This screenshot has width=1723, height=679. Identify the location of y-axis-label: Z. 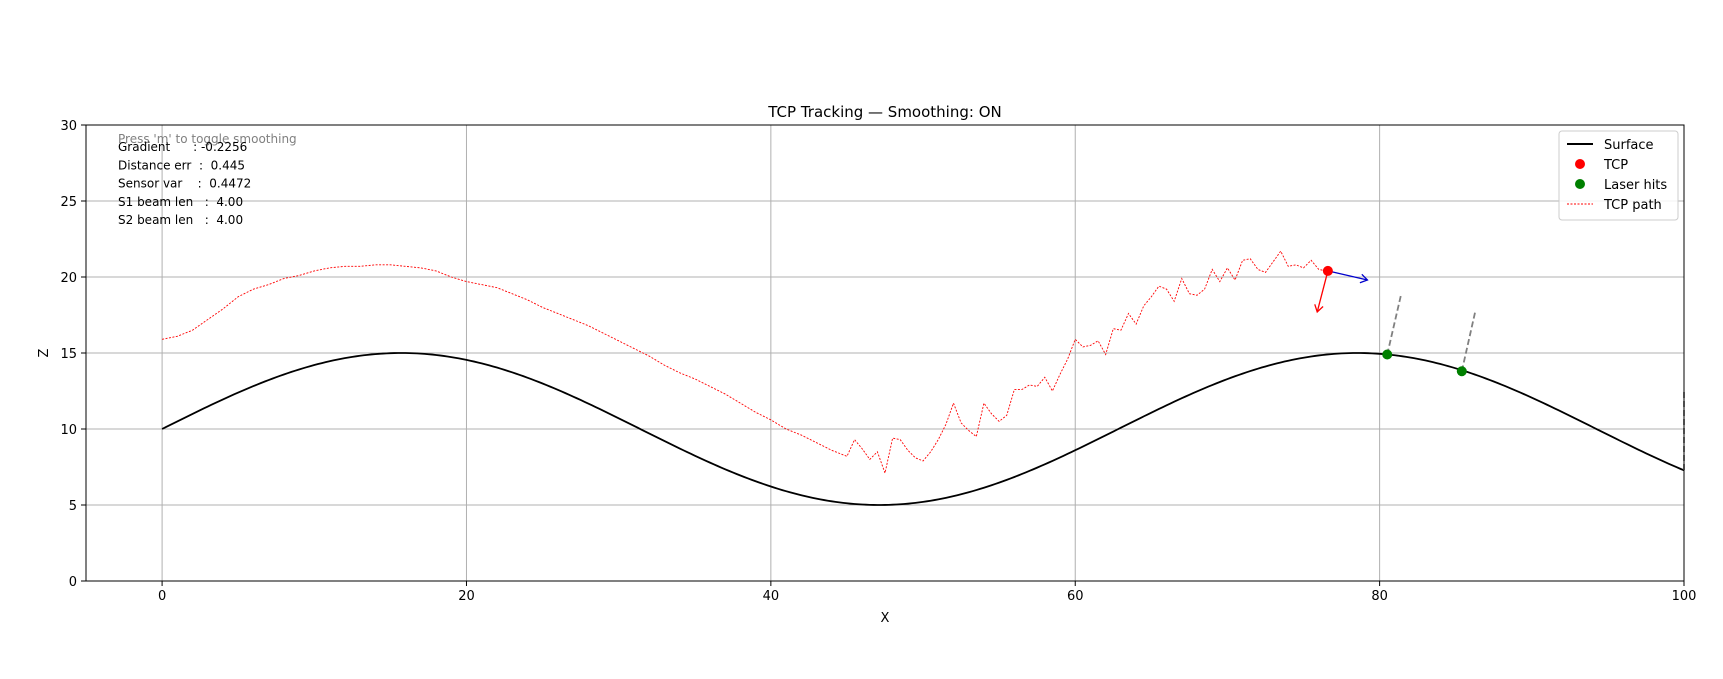
(44, 352).